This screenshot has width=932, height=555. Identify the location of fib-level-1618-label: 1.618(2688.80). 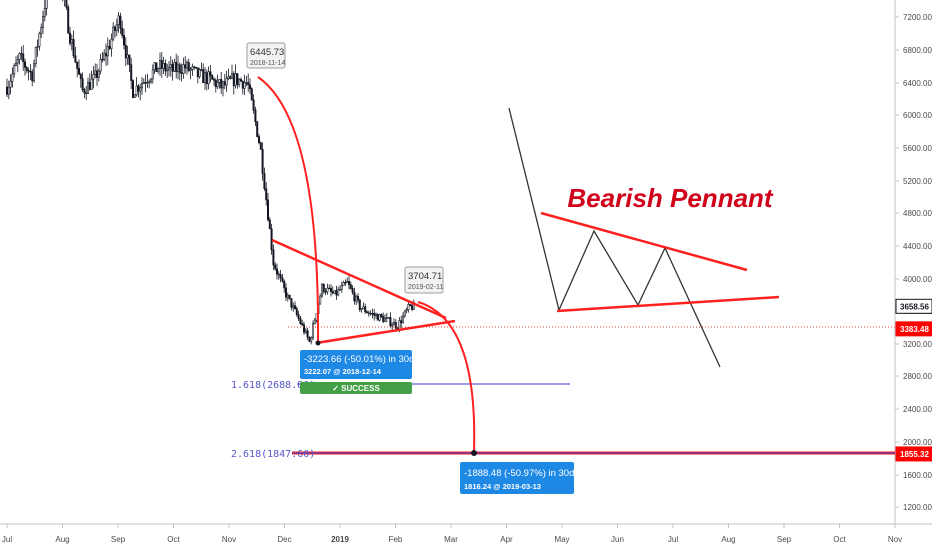
(273, 385).